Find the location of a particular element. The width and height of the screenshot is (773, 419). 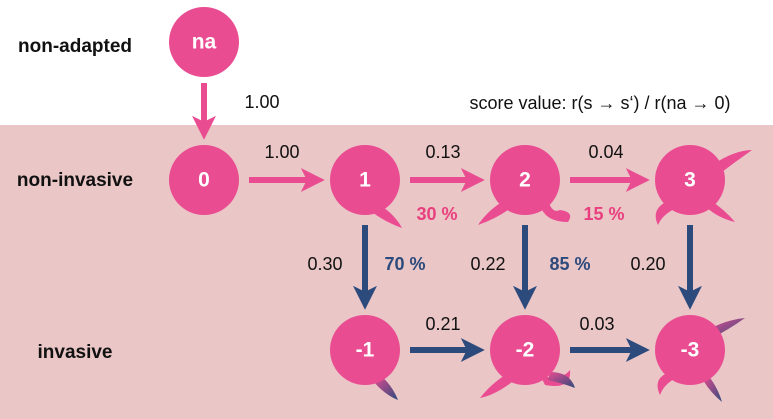

node-label: -3 is located at coordinates (690, 350).